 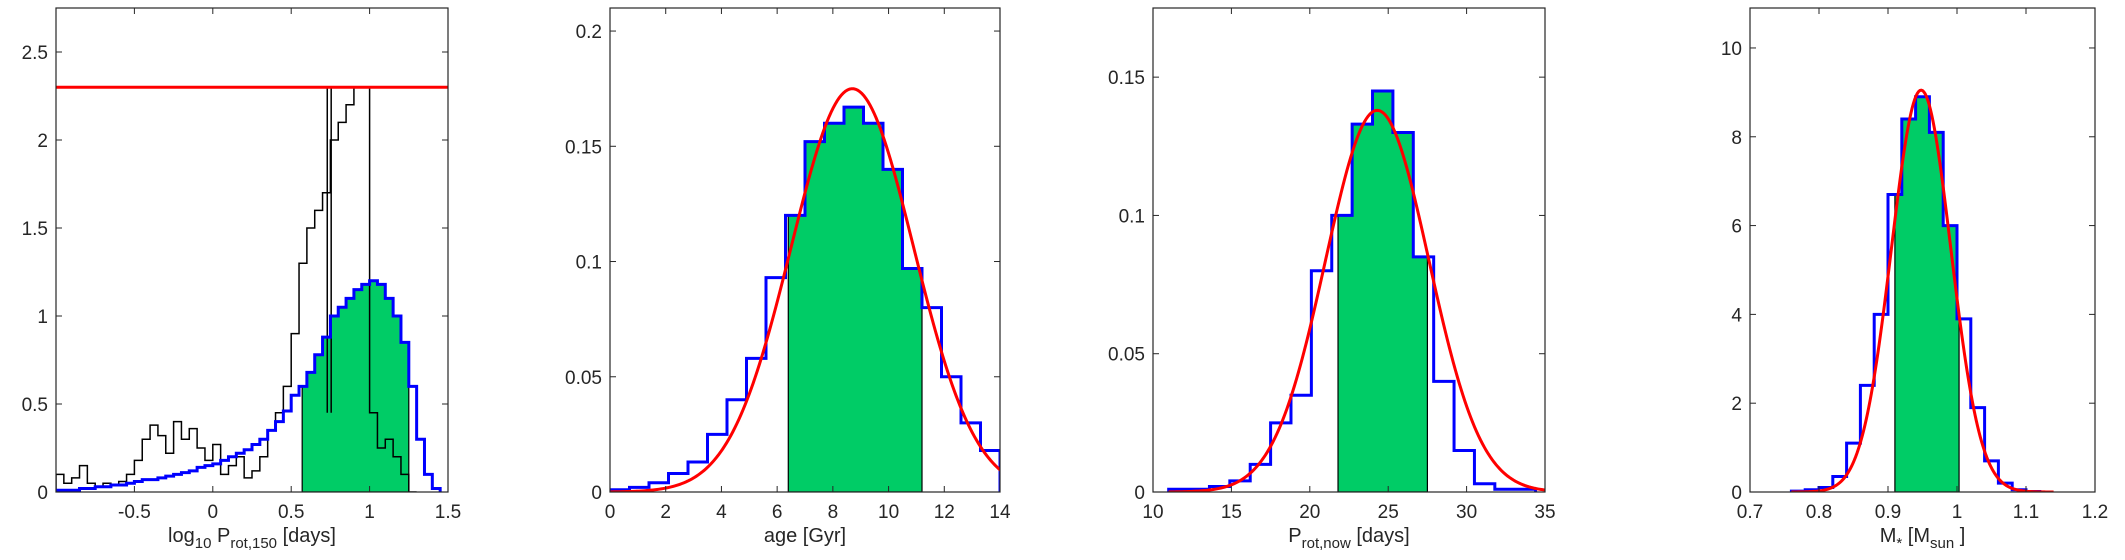 What do you see at coordinates (944, 512) in the screenshot?
I see `x-tick-label: 12` at bounding box center [944, 512].